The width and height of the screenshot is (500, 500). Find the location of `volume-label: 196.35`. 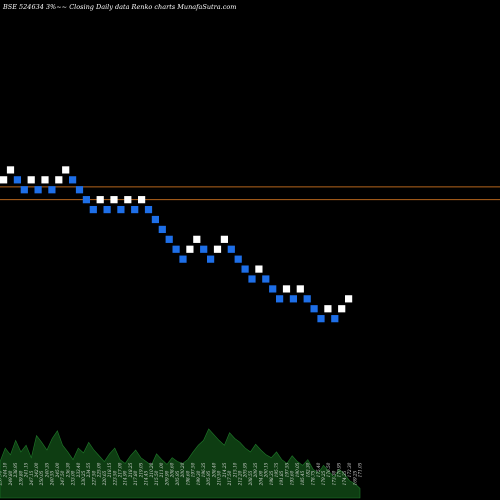

volume-label: 196.35 is located at coordinates (203, 469).